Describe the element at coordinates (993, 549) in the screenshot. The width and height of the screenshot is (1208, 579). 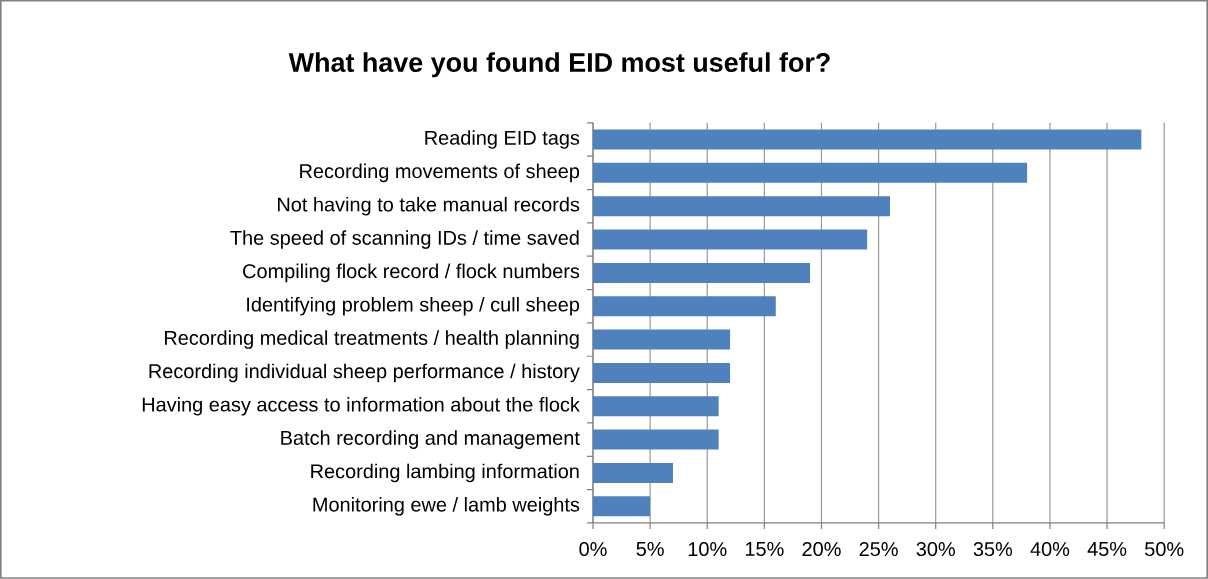
I see `x-tick-label: 35%` at that location.